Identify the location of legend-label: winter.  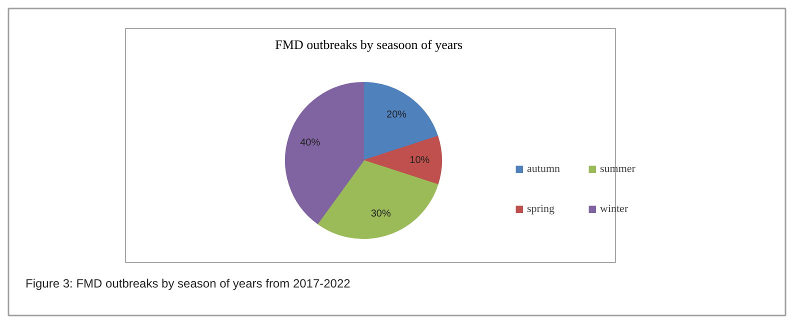
(614, 209).